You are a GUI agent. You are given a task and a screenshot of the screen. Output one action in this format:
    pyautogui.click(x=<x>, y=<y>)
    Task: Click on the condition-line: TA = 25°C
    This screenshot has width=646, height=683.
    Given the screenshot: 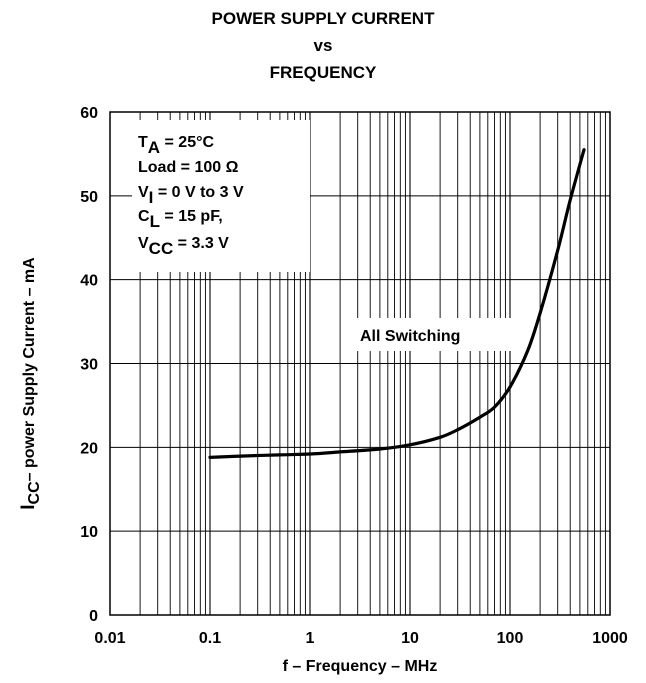 What is the action you would take?
    pyautogui.click(x=176, y=145)
    